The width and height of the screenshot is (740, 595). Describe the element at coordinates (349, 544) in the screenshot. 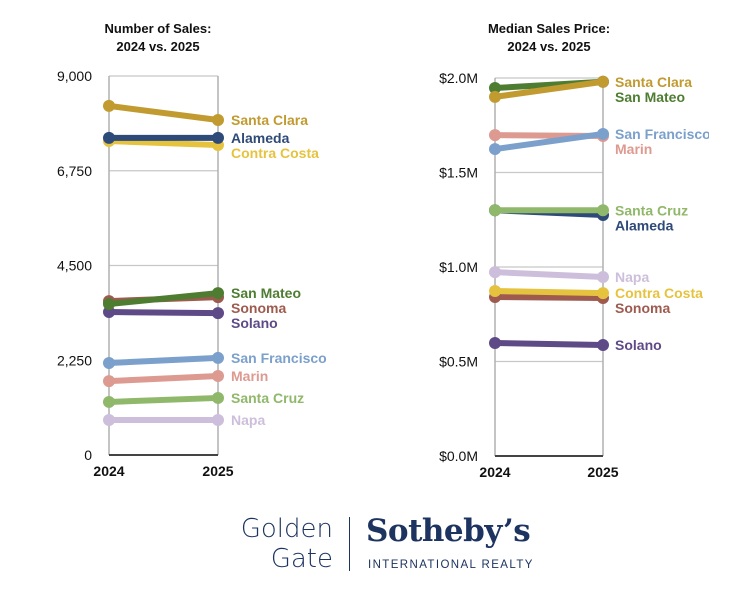

I see `logo-divider` at that location.